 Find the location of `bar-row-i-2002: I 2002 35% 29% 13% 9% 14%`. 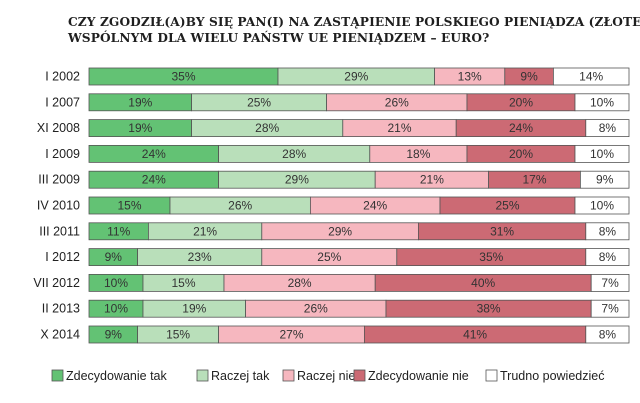

bar-row-i-2002: I 2002 35% 29% 13% 9% 14% is located at coordinates (337, 76).